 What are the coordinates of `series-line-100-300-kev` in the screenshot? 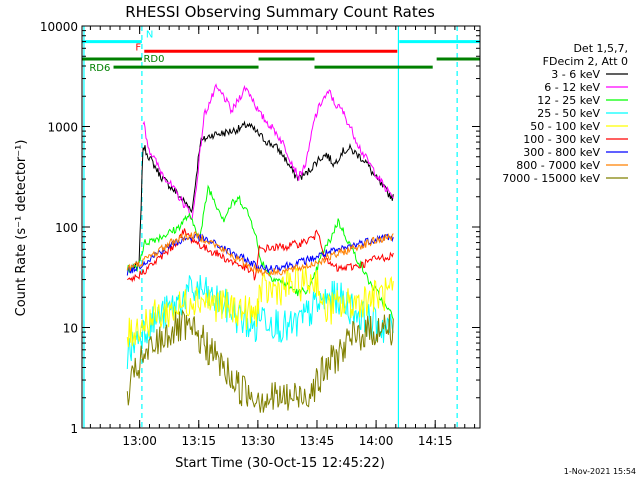 It's located at (260, 255).